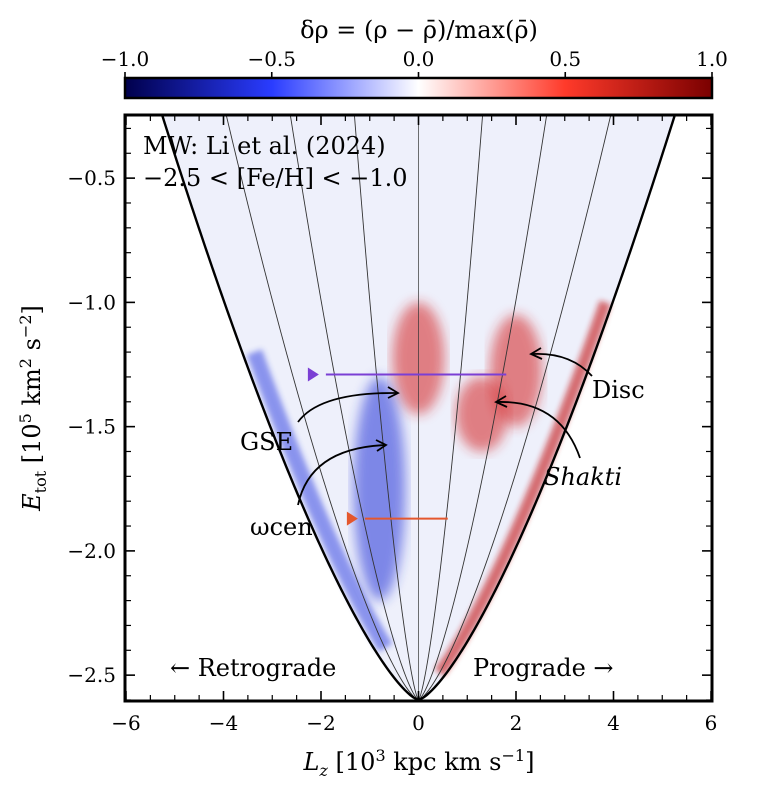  I want to click on annotation-disc: Disc, so click(587, 375).